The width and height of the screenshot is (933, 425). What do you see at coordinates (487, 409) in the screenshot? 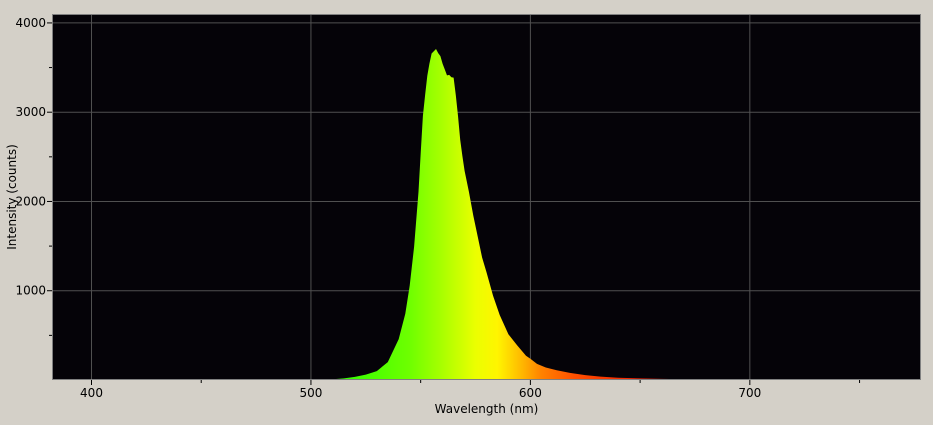
I see `x-axis-label: Wavelength (nm)` at bounding box center [487, 409].